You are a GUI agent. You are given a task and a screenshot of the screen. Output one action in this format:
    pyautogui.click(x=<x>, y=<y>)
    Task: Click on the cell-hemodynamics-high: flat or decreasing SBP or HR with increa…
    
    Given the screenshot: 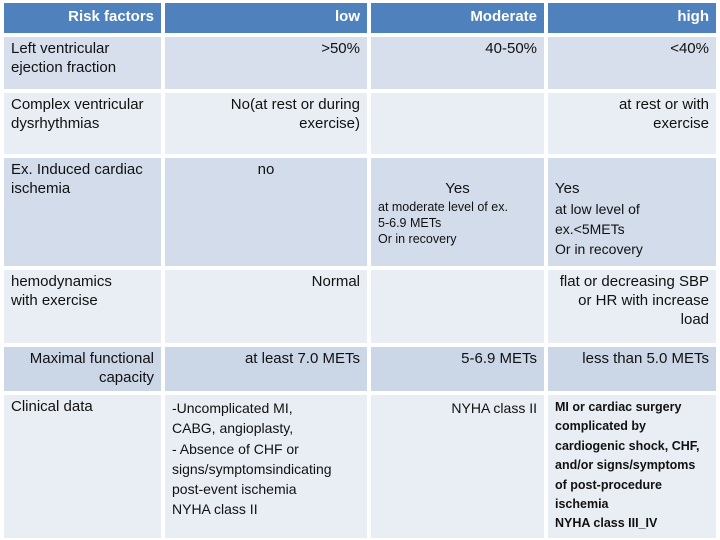 What is the action you would take?
    pyautogui.click(x=632, y=306)
    